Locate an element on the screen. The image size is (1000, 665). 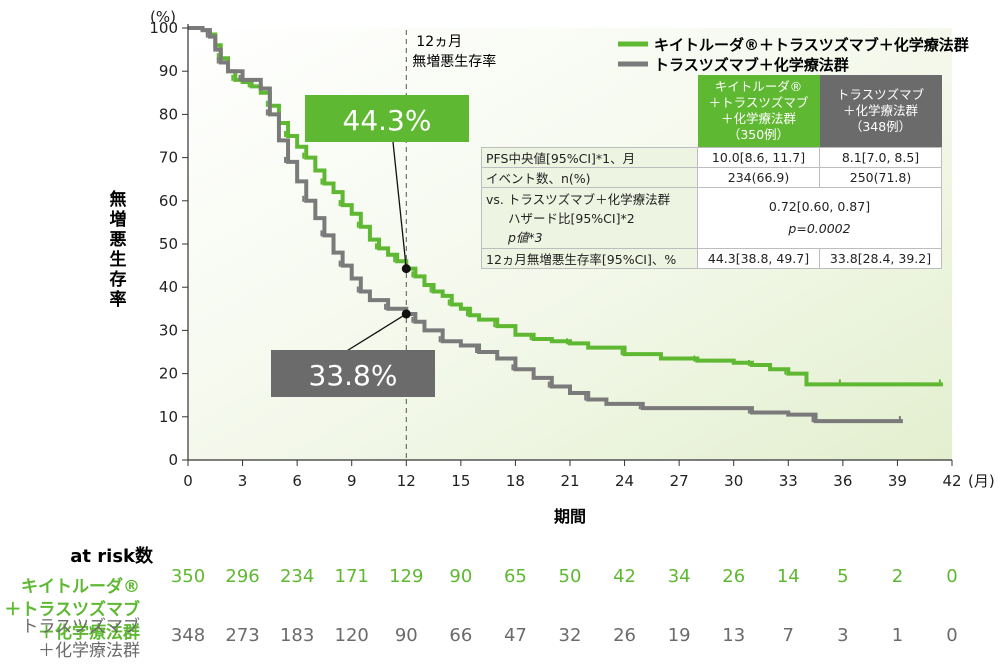
at-risk-keytruda-value: 26 is located at coordinates (733, 576).